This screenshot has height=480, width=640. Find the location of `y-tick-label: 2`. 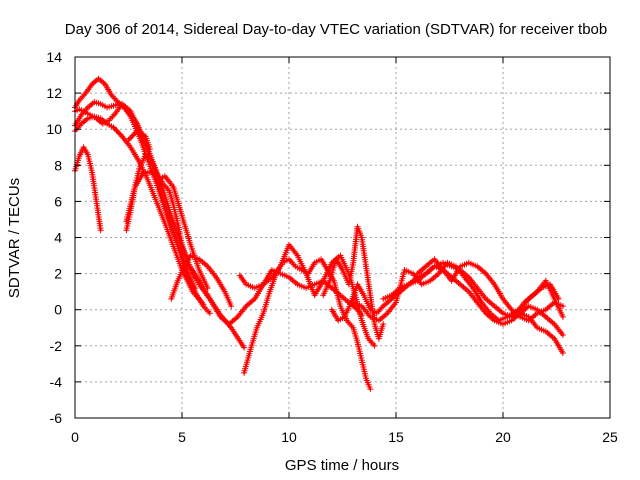

y-tick-label: 2 is located at coordinates (58, 274).